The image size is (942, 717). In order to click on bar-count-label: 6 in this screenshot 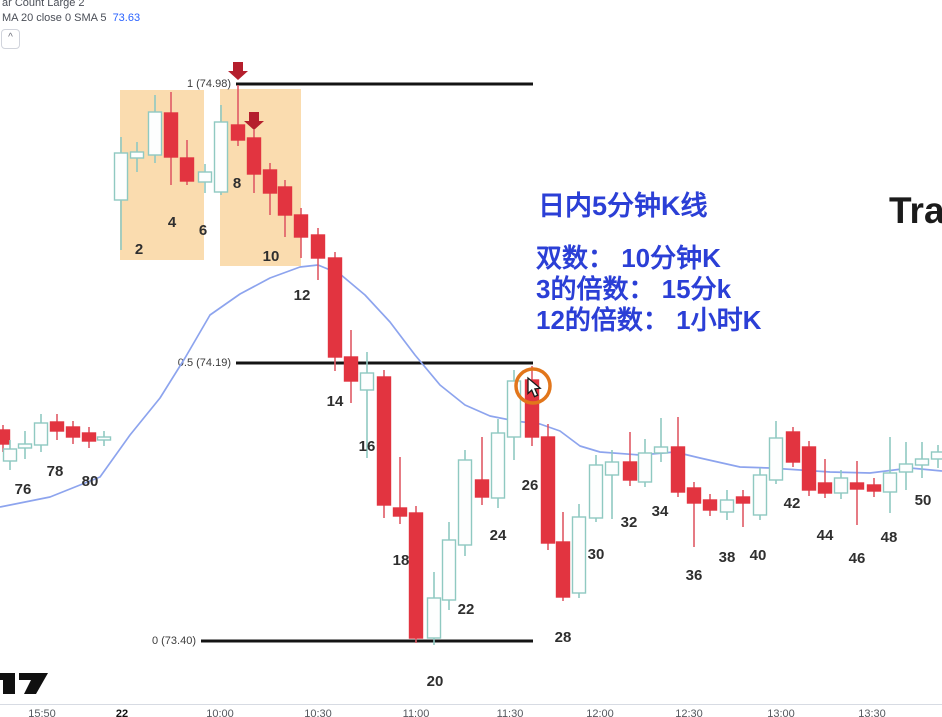, I will do `click(203, 230)`.